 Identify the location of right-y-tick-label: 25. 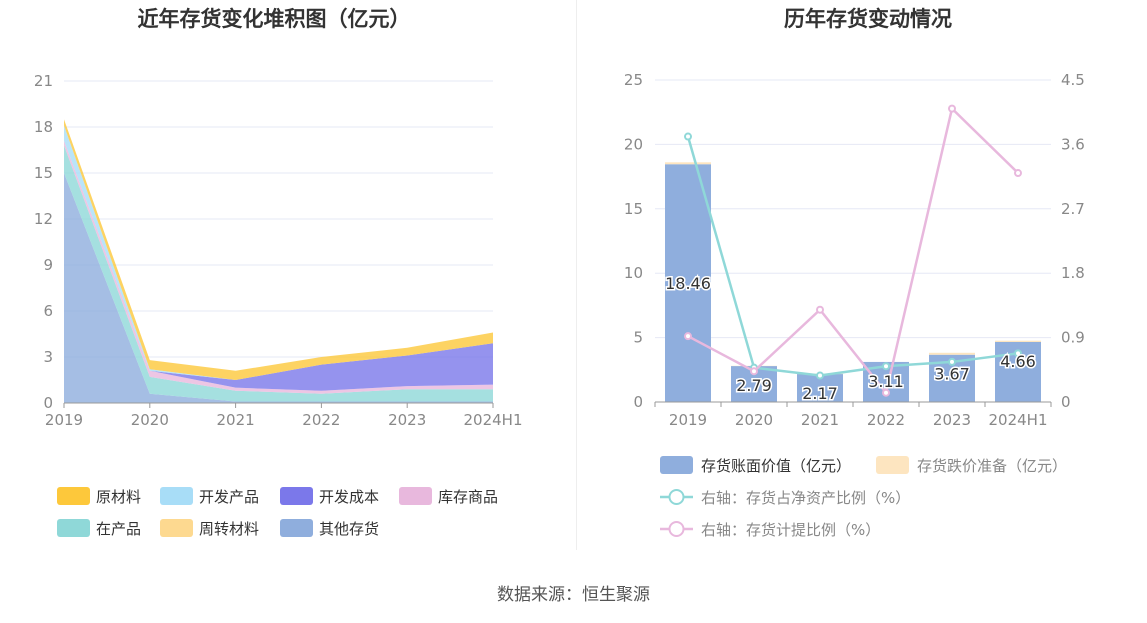
(633, 80).